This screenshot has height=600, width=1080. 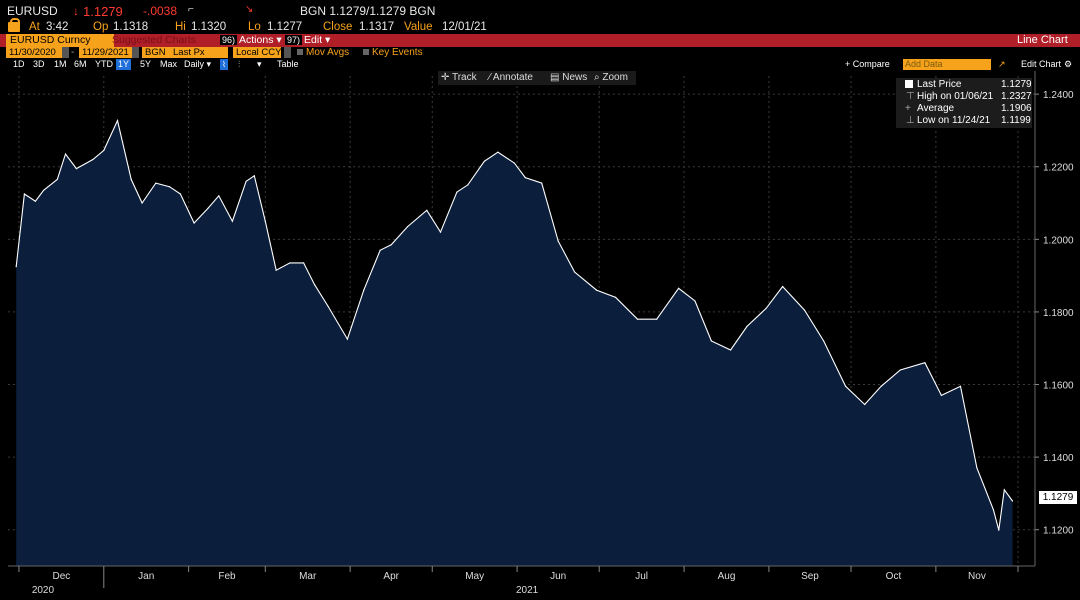 What do you see at coordinates (57, 27) in the screenshot?
I see `at-time: 3:42` at bounding box center [57, 27].